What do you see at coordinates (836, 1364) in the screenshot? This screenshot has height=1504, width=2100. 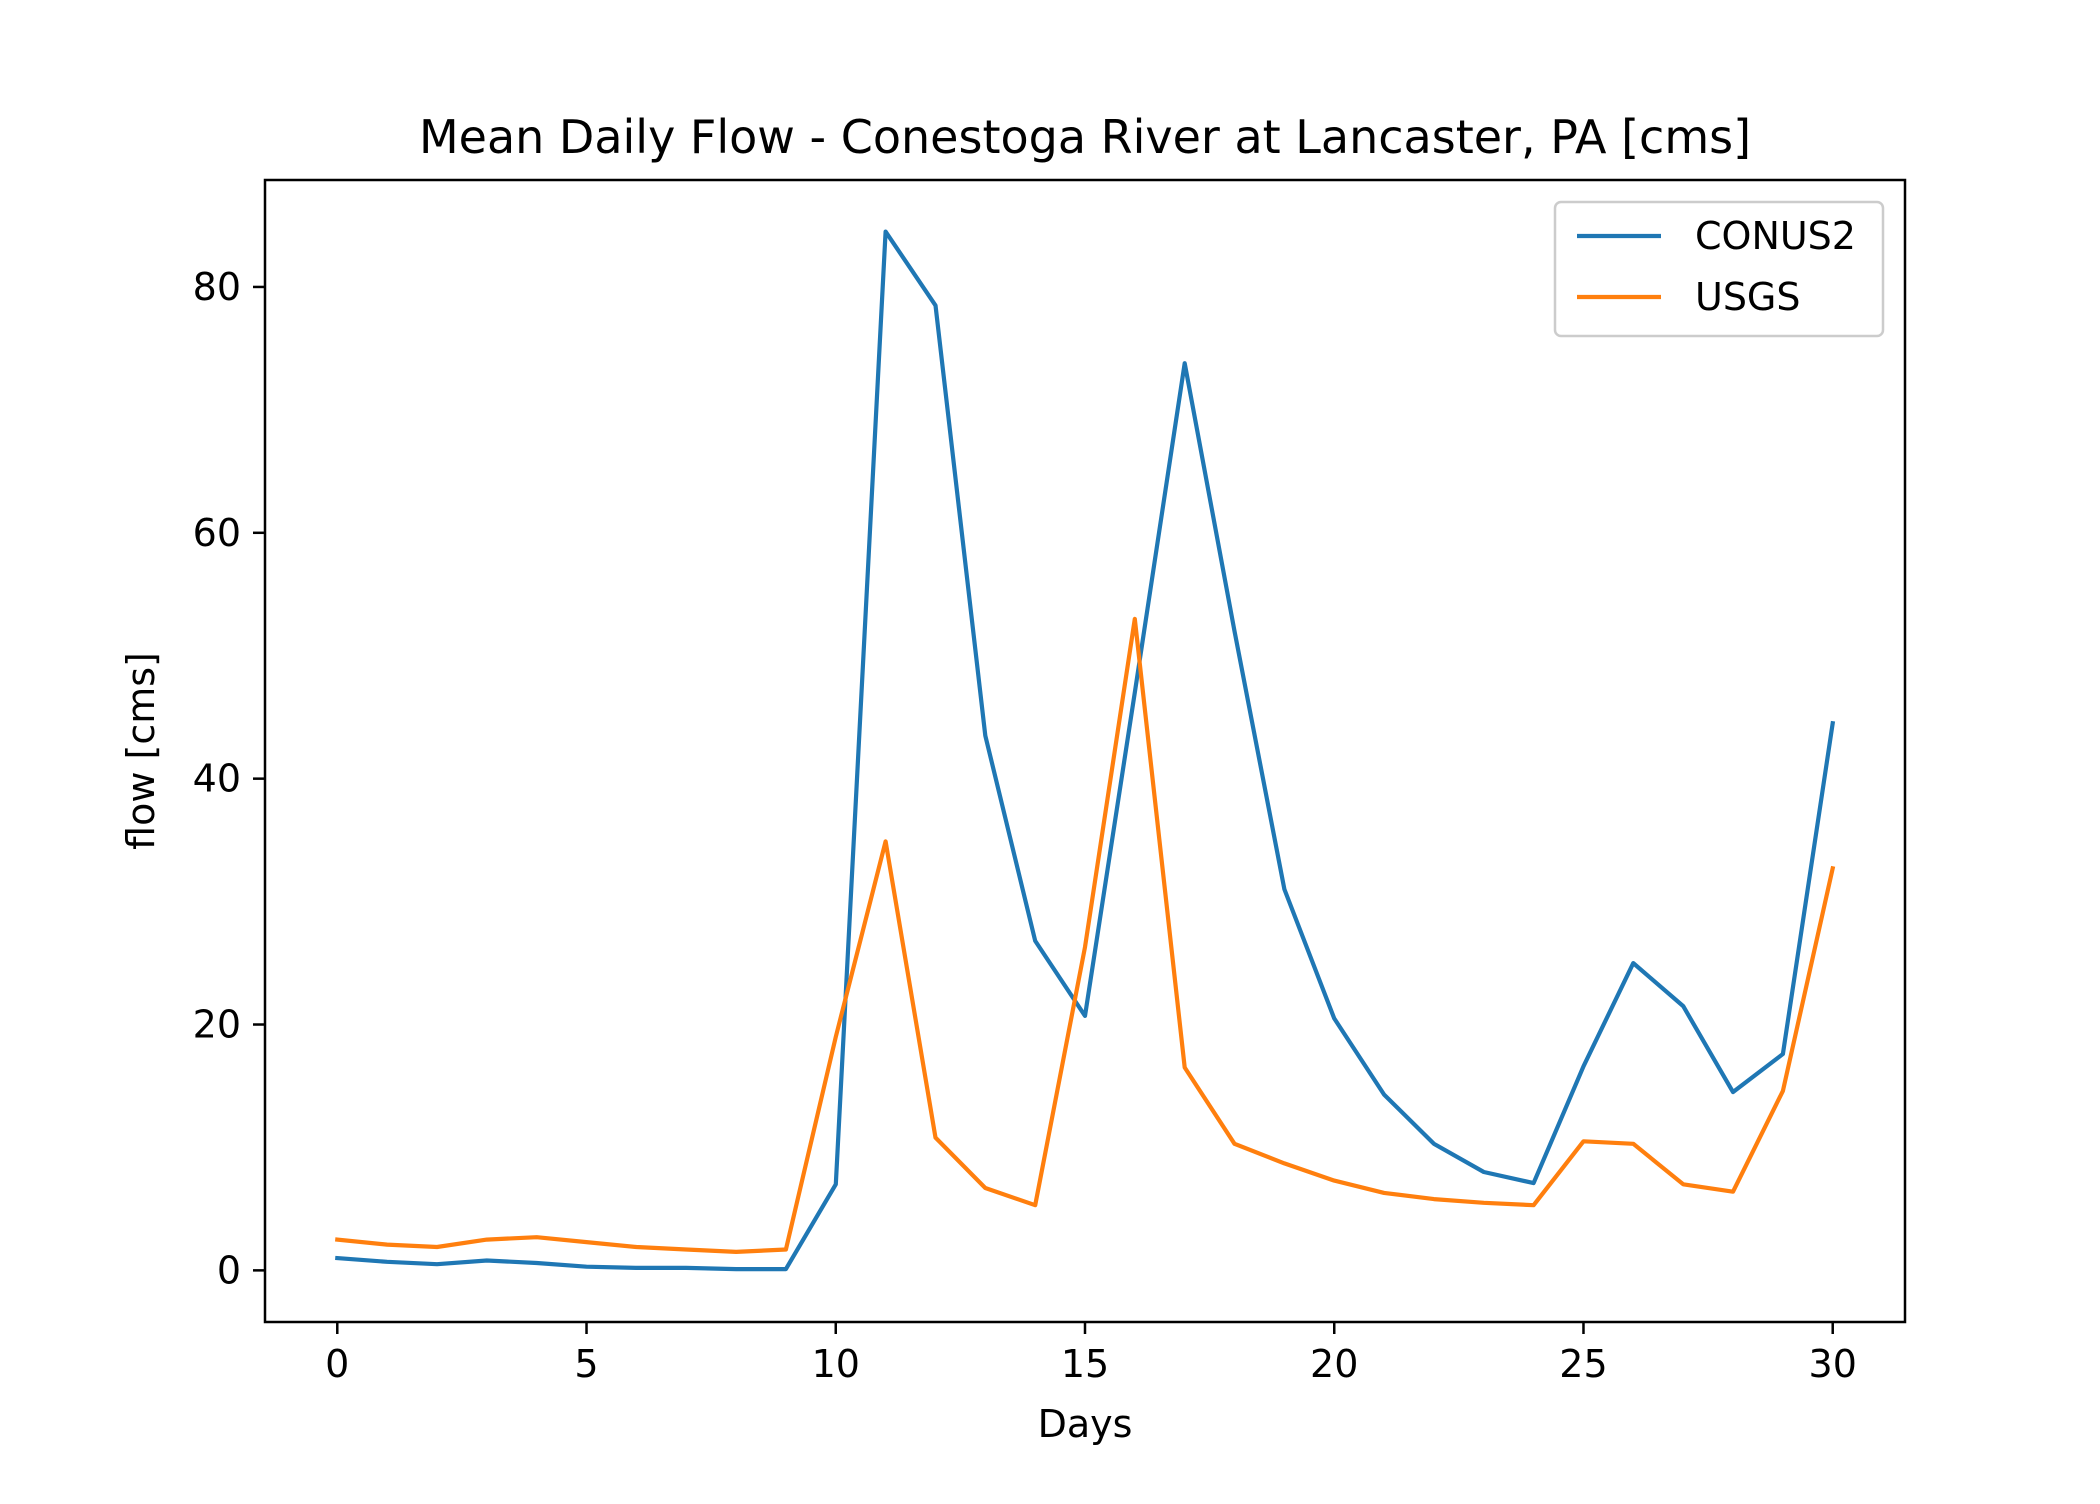 I see `x-tick-label: 10` at bounding box center [836, 1364].